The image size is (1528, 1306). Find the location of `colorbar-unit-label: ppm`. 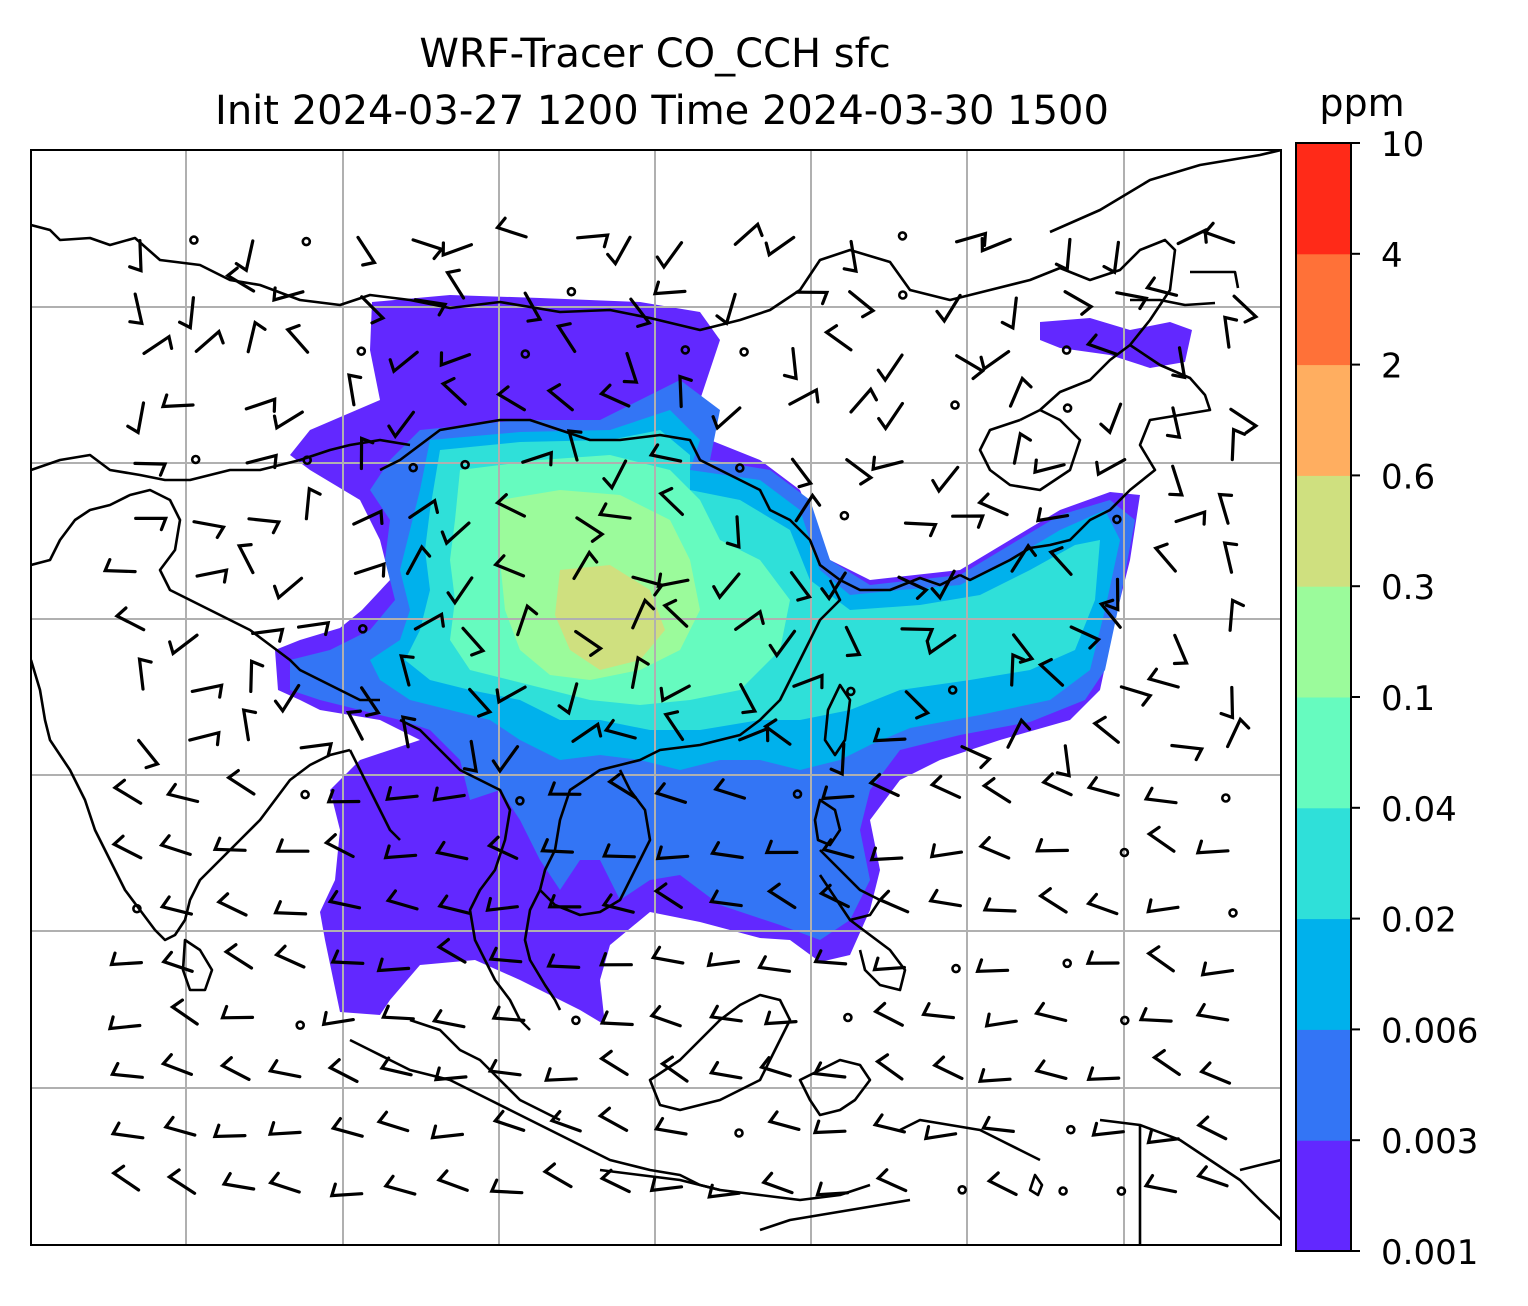

colorbar-unit-label: ppm is located at coordinates (1361, 103).